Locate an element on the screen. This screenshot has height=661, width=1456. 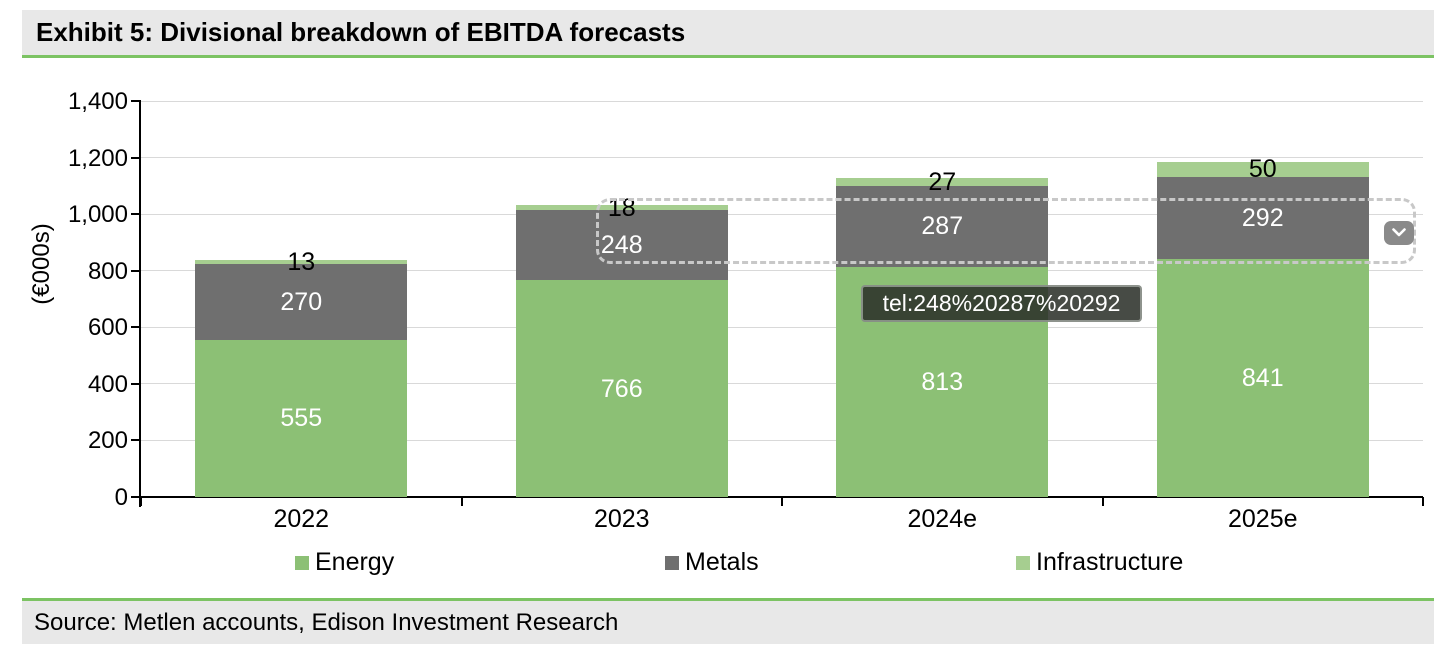
selection-actions-button is located at coordinates (1399, 233).